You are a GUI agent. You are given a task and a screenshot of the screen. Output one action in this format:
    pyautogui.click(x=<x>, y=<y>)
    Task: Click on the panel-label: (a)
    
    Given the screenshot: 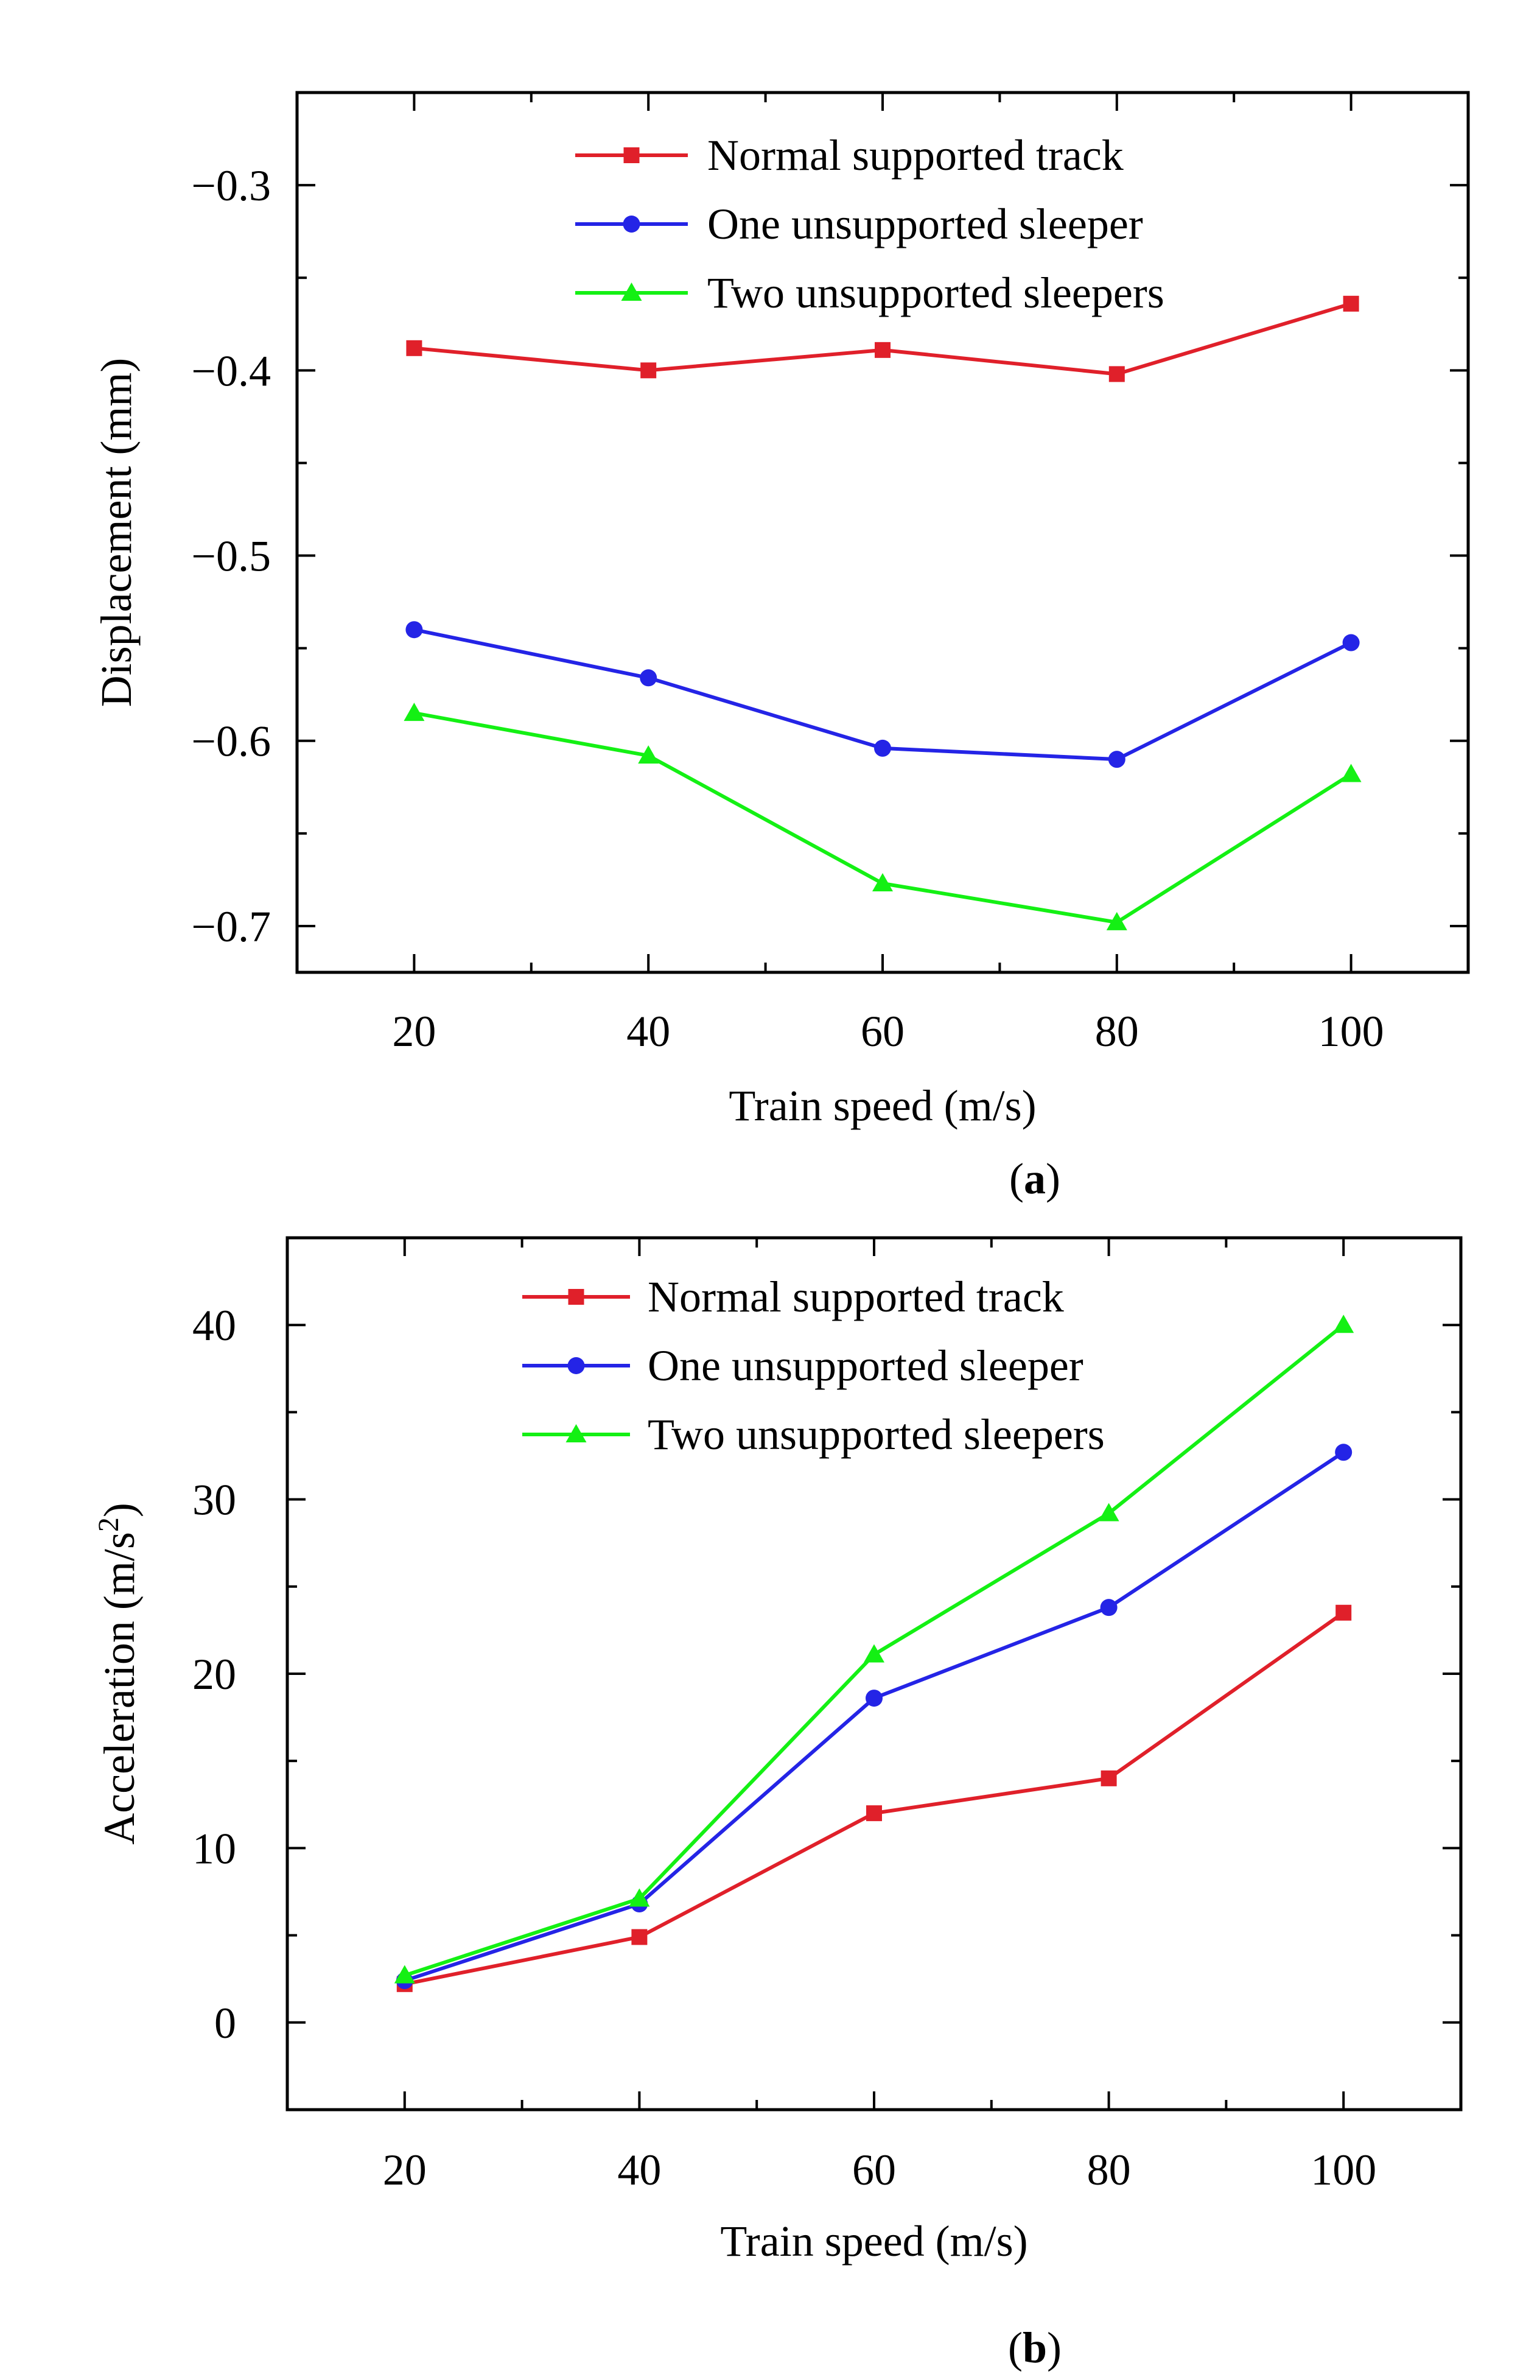 What is the action you would take?
    pyautogui.click(x=1034, y=1178)
    